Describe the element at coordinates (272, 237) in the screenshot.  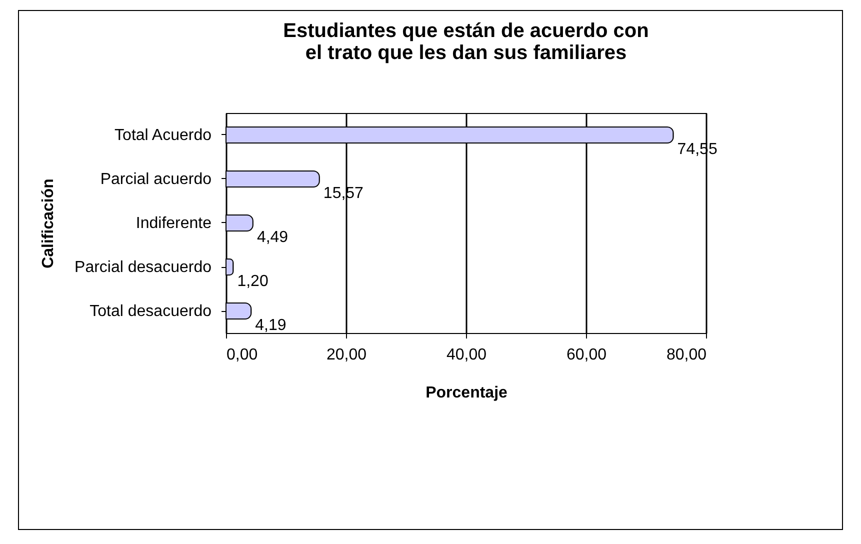
I see `data-label: 4,49` at that location.